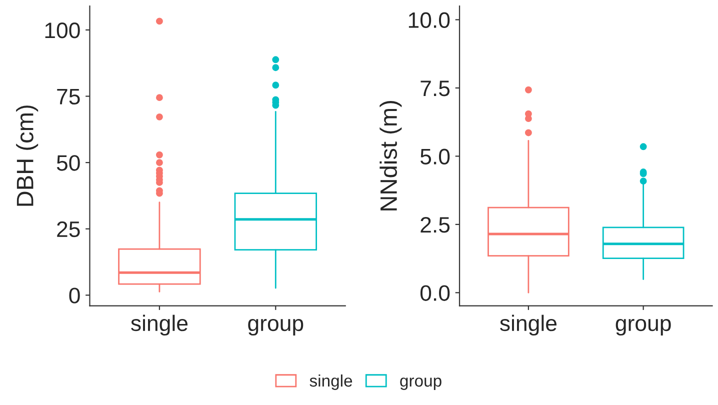  Describe the element at coordinates (421, 384) in the screenshot. I see `legend-label: group` at that location.